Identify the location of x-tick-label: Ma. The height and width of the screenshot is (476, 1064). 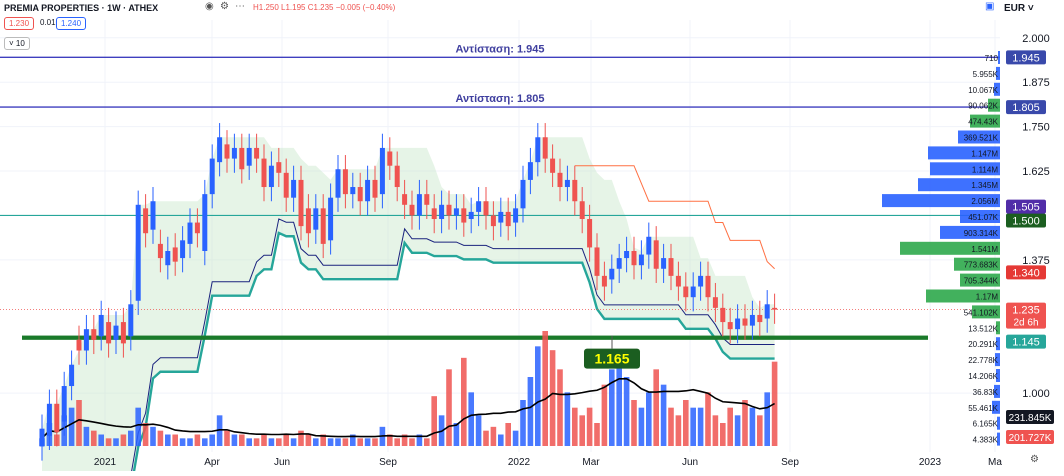
(995, 462).